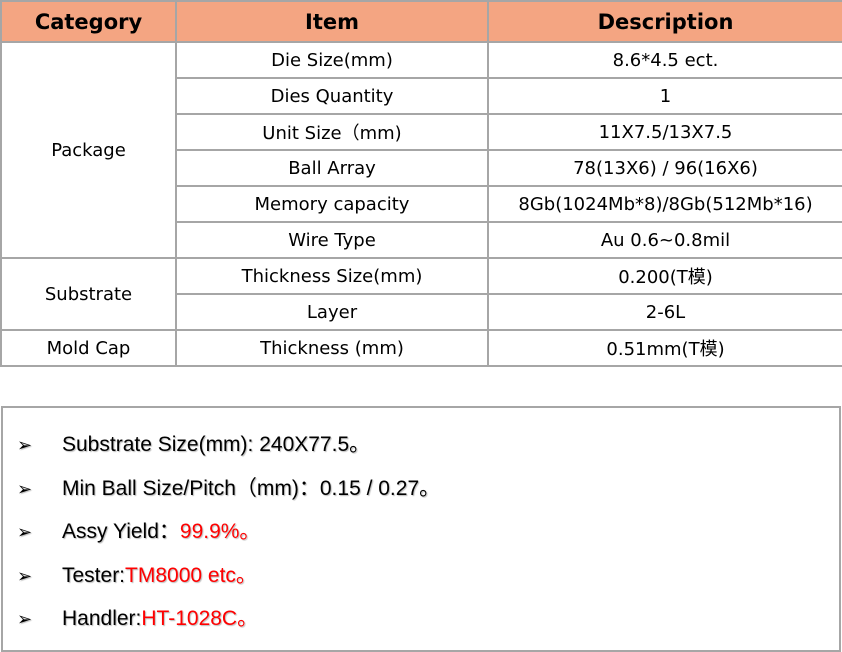  Describe the element at coordinates (332, 96) in the screenshot. I see `item-cell: Dies Quantity` at that location.